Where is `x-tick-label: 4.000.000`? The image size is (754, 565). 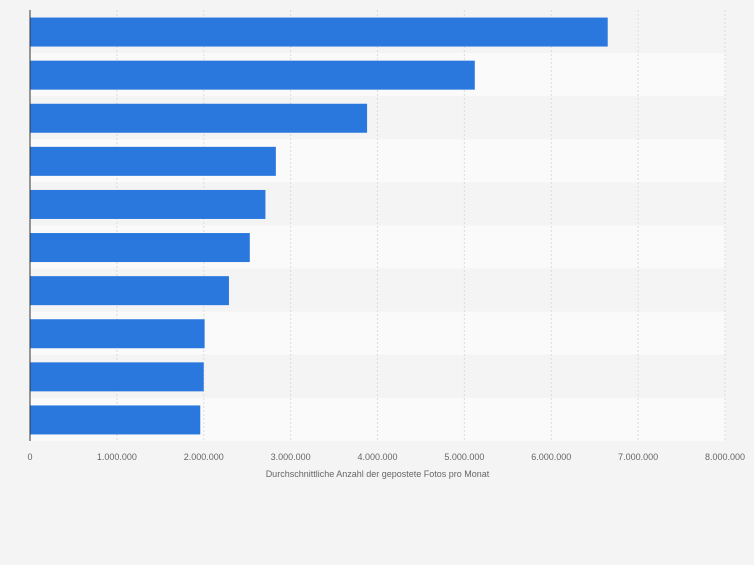
x-tick-label: 4.000.000 is located at coordinates (377, 457).